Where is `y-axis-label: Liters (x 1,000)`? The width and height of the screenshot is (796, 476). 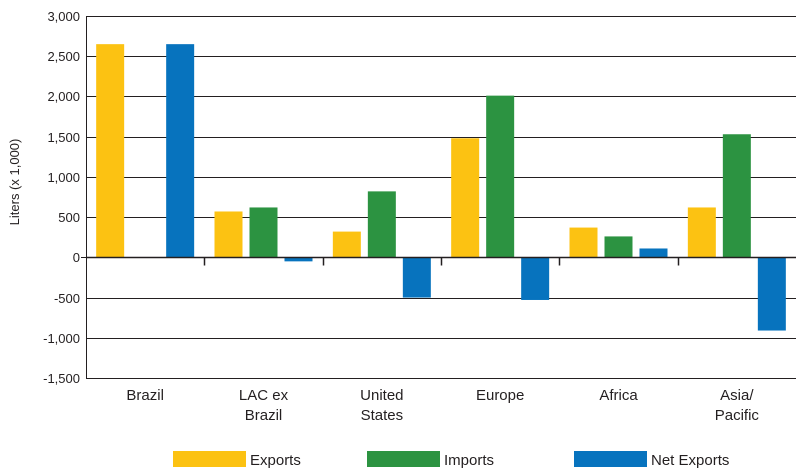 y-axis-label: Liters (x 1,000) is located at coordinates (14, 182).